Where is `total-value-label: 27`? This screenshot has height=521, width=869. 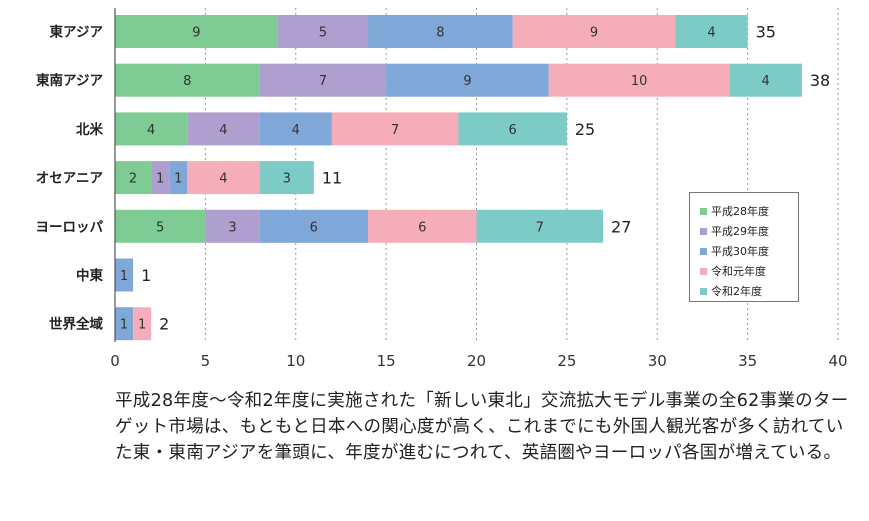 total-value-label: 27 is located at coordinates (621, 226).